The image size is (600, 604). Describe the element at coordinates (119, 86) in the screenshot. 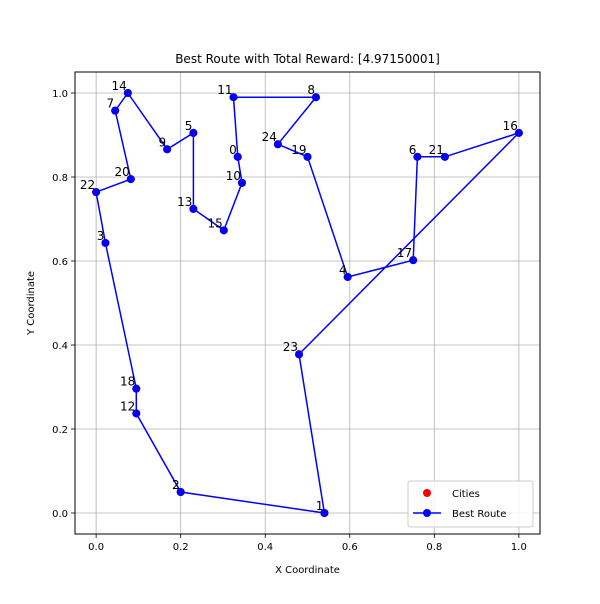

I see `city-label: 14` at that location.